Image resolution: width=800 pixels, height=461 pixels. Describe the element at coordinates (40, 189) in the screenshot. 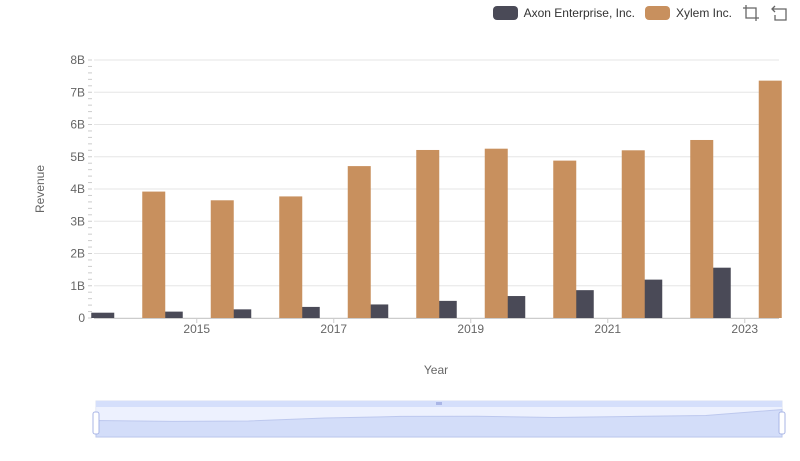

I see `y-axis-title: Revenue` at that location.